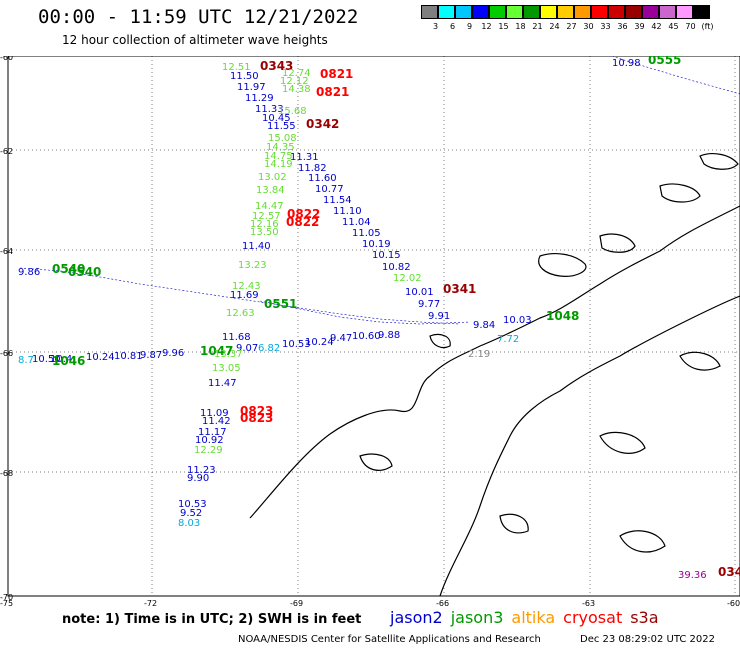 Image resolution: width=740 pixels, height=650 pixels. Describe the element at coordinates (278, 156) in the screenshot. I see `wave-height-label: 14.75` at that location.